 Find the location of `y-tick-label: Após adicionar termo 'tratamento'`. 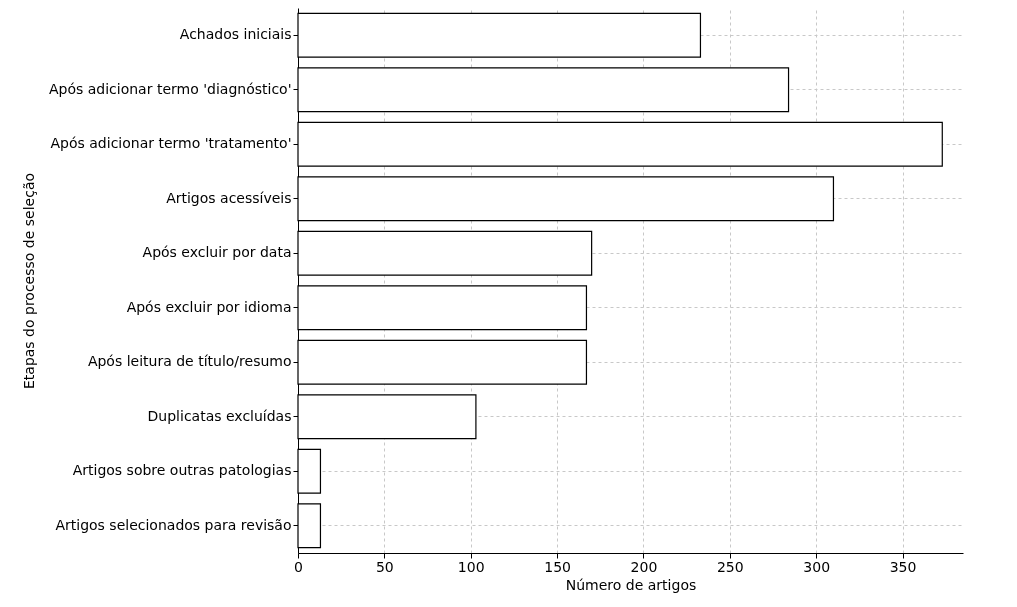

y-tick-label: Após adicionar termo 'tratamento' is located at coordinates (171, 143).